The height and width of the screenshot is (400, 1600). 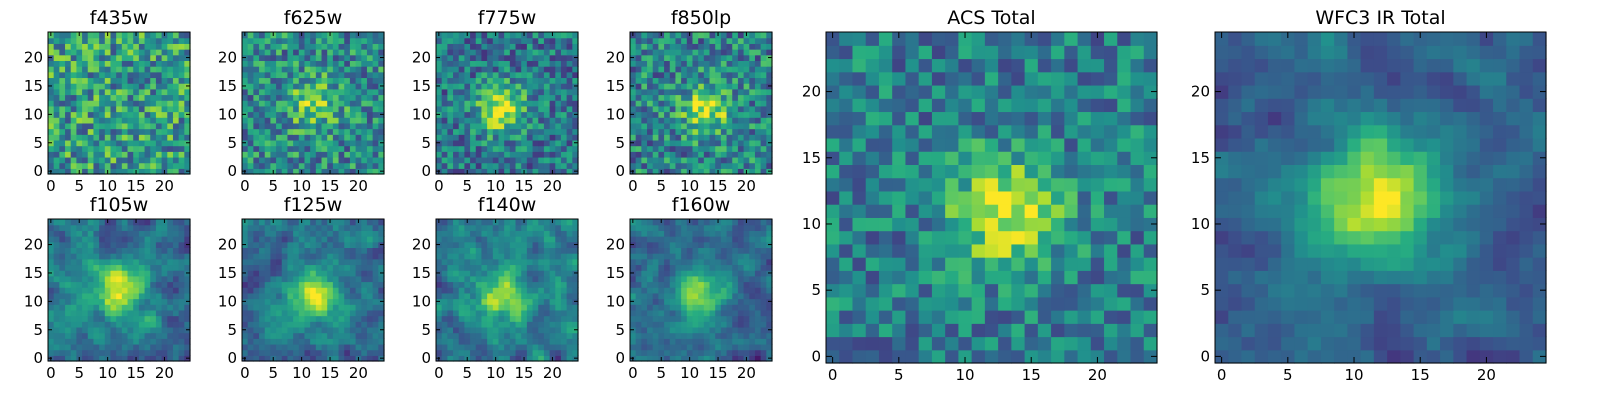 I want to click on y-tick-label: 0, so click(x=232, y=358).